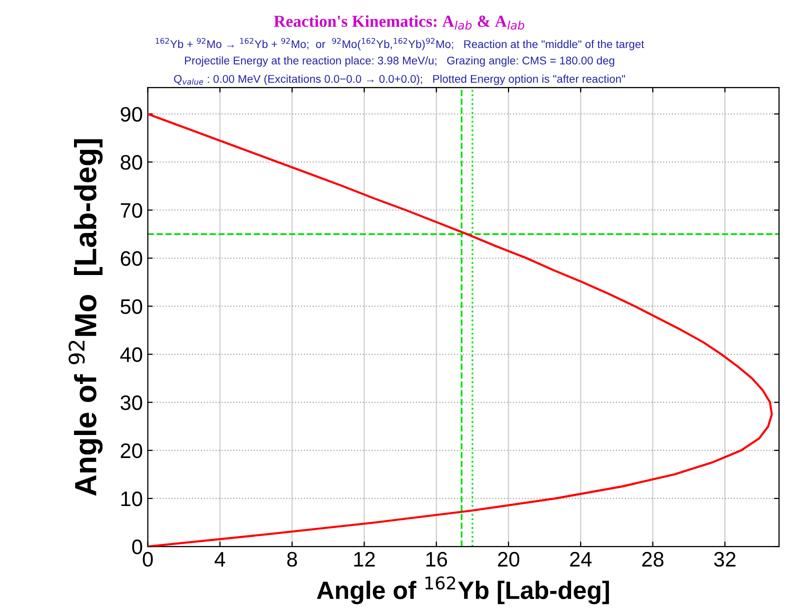 This screenshot has height=612, width=799. What do you see at coordinates (137, 547) in the screenshot?
I see `y-tick-label: 0` at bounding box center [137, 547].